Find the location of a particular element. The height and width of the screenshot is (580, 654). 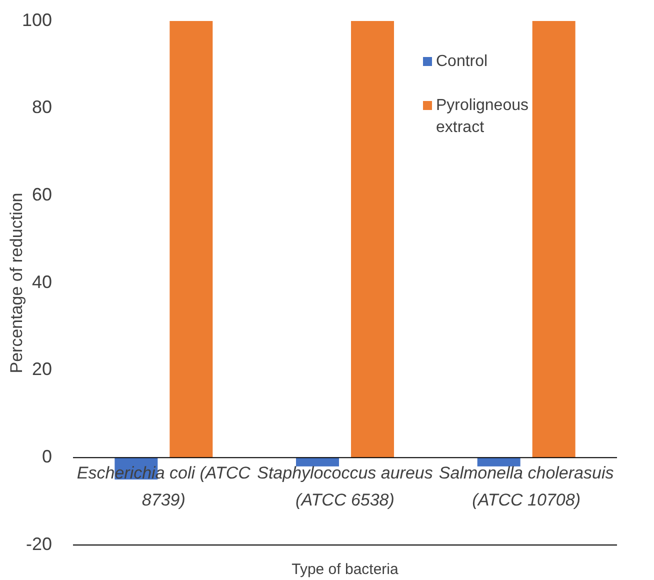

x-tick-label: Salmonella cholerasuis (ATCC 10708) is located at coordinates (526, 487).